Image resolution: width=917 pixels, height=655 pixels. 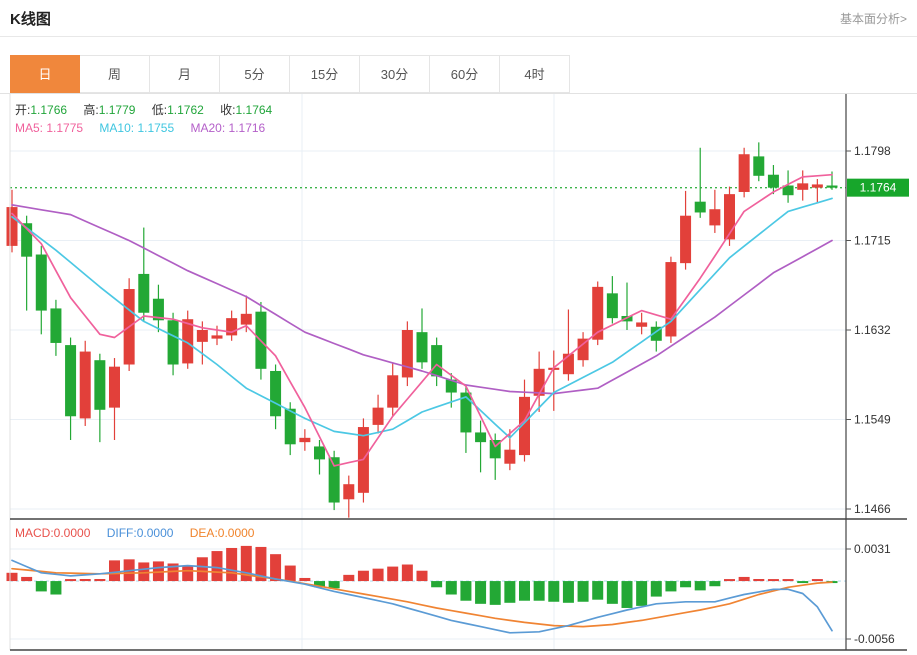 I want to click on period-tabbar: 日周月 5分 15分 30分 60分 4时, so click(x=458, y=74).